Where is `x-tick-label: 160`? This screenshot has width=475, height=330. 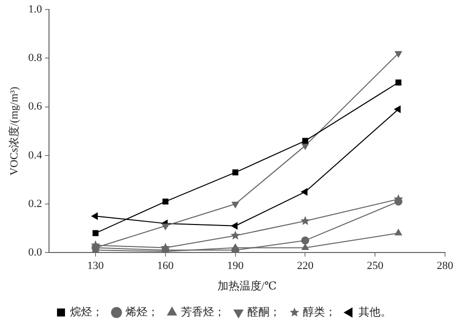 x-tick-label: 160 is located at coordinates (165, 266).